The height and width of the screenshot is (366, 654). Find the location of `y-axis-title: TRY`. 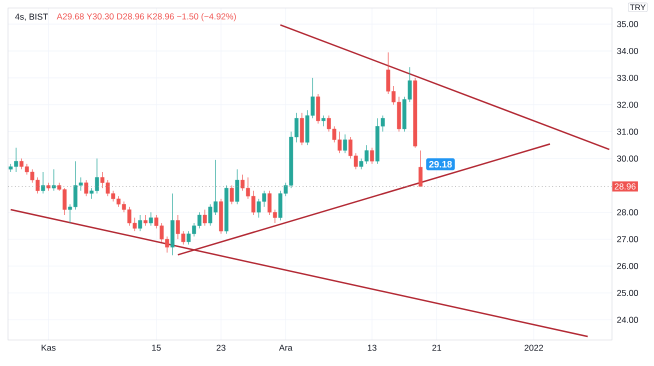

y-axis-title: TRY is located at coordinates (638, 7).